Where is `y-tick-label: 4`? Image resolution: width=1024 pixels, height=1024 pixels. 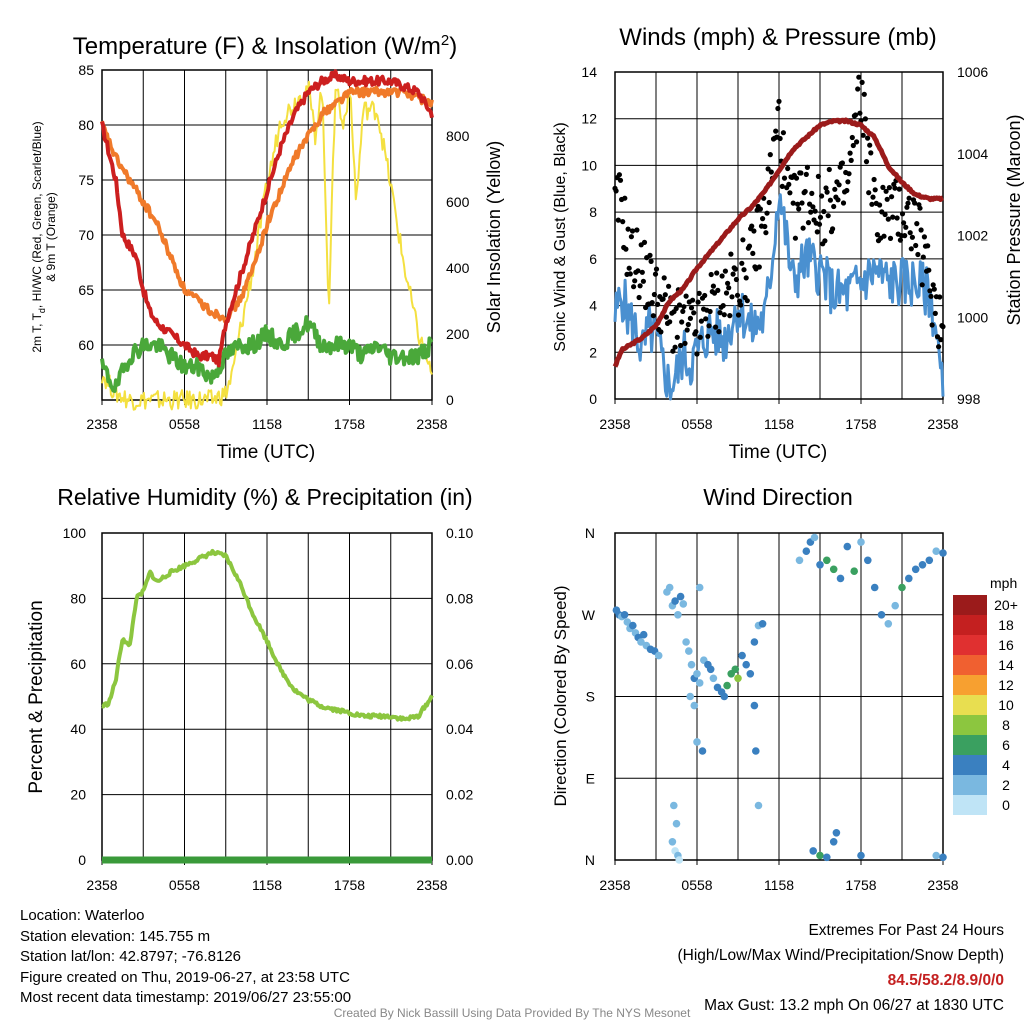 y-tick-label: 4 is located at coordinates (593, 306).